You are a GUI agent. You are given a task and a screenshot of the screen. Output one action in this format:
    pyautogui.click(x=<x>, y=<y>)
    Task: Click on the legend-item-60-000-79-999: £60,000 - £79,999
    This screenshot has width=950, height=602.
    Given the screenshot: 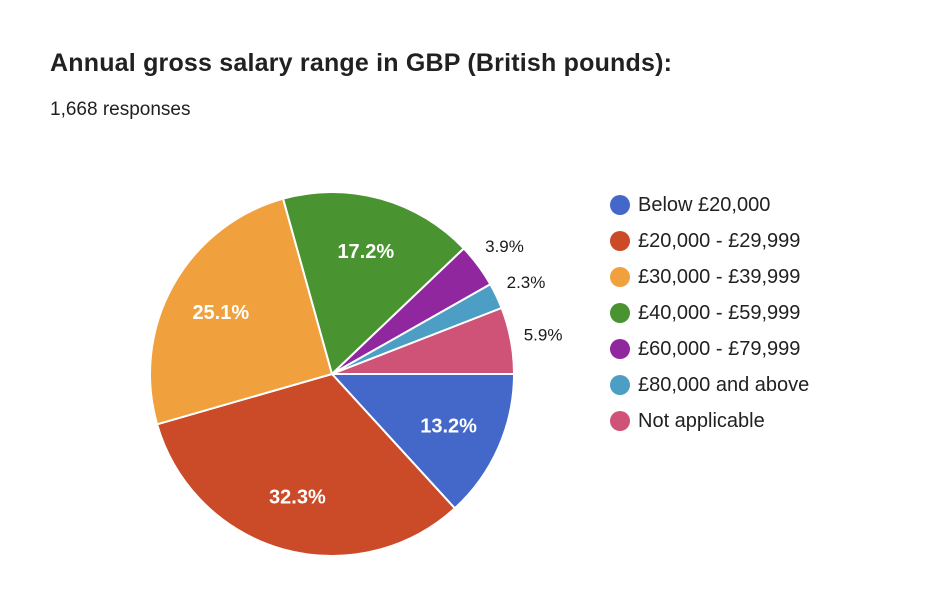 What is the action you would take?
    pyautogui.click(x=709, y=349)
    